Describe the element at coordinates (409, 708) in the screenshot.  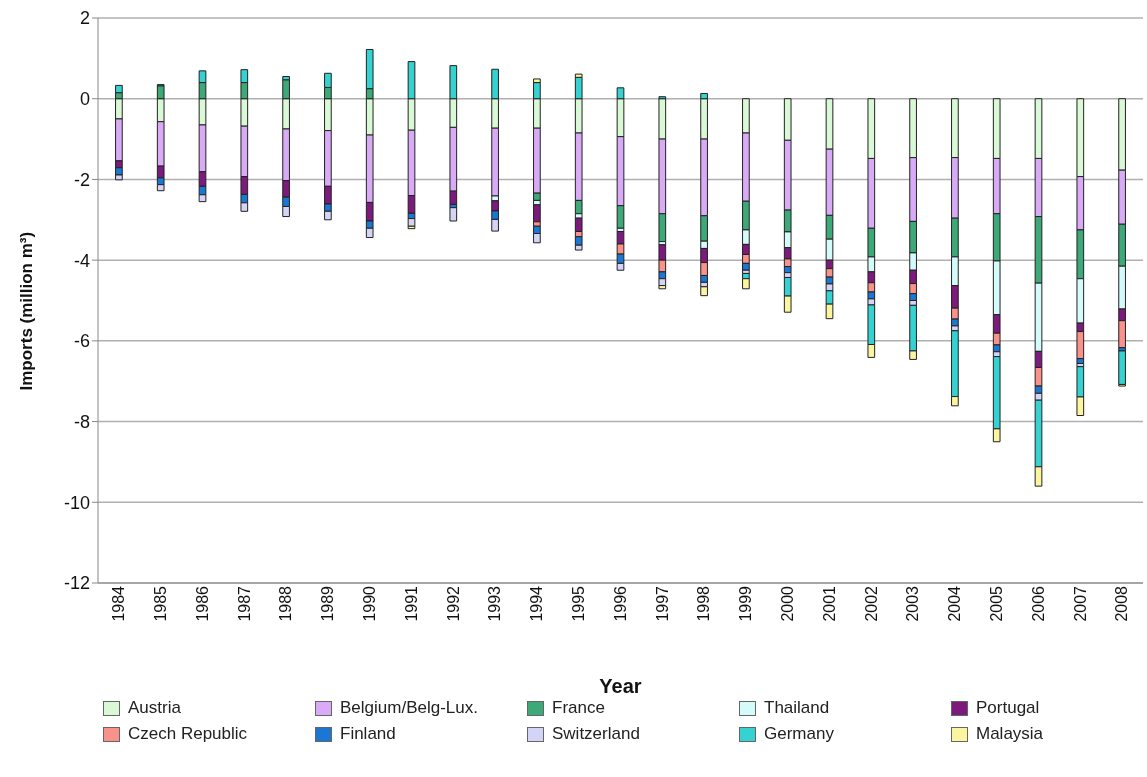
I see `legend-label: Belgium/Belg-Lux.` at that location.